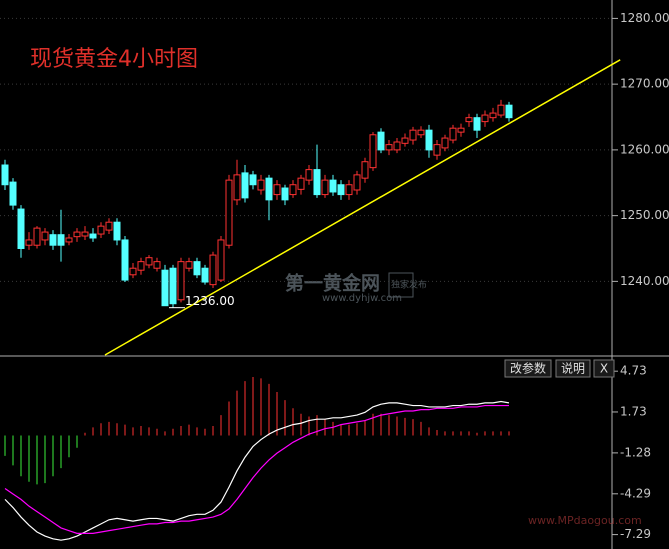 The width and height of the screenshot is (669, 549). Describe the element at coordinates (644, 215) in the screenshot. I see `y-tick-label: 1250.00` at that location.